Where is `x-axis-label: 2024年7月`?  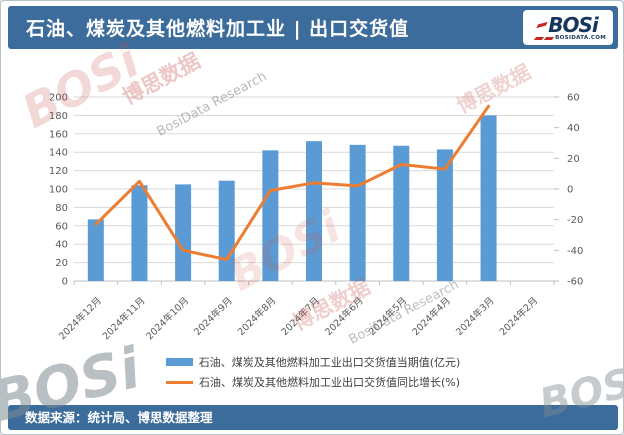
x-axis-label: 2024年7月 is located at coordinates (300, 316).